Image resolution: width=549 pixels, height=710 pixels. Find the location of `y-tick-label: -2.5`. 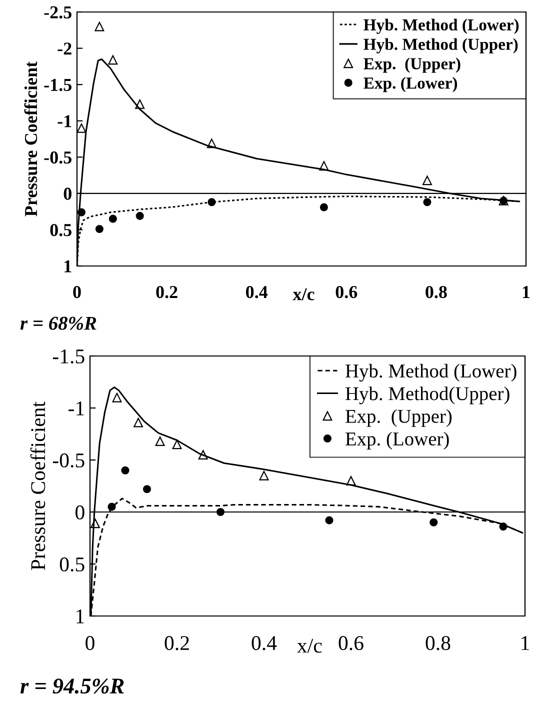

y-tick-label: -2.5 is located at coordinates (58, 12).